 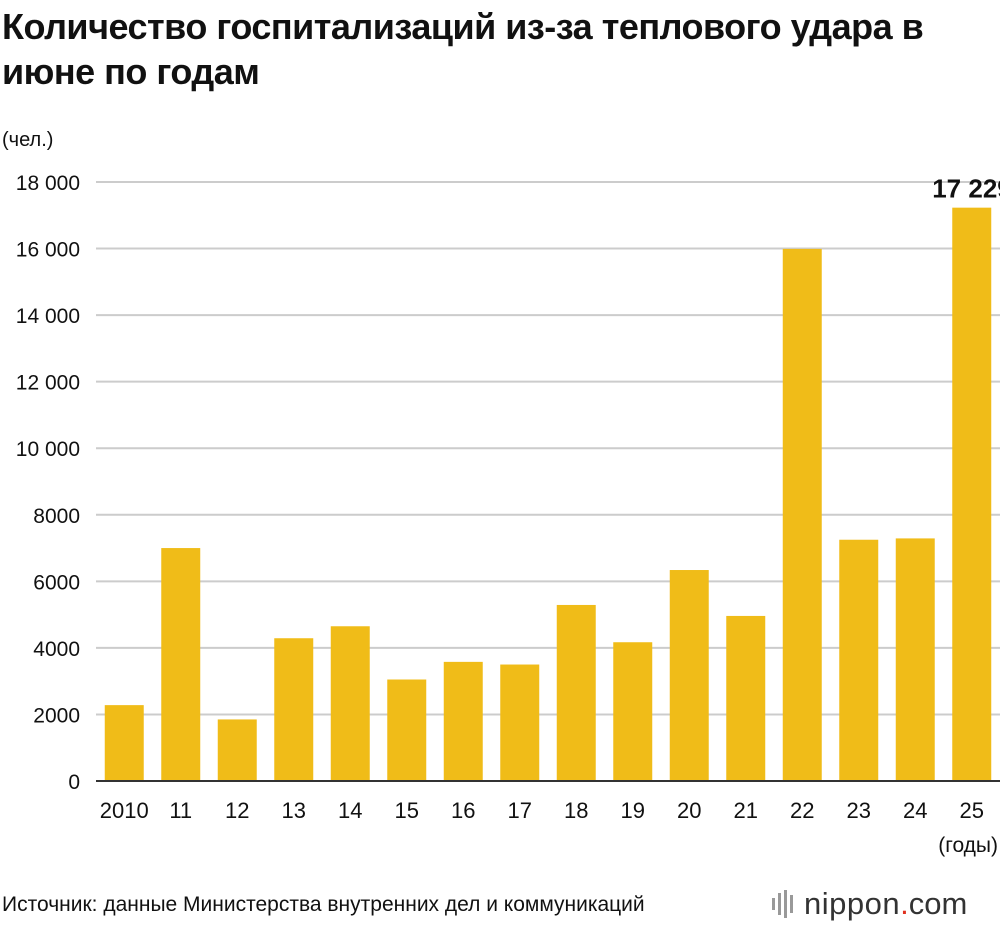 I want to click on x-tick-label: 15, so click(x=407, y=810).